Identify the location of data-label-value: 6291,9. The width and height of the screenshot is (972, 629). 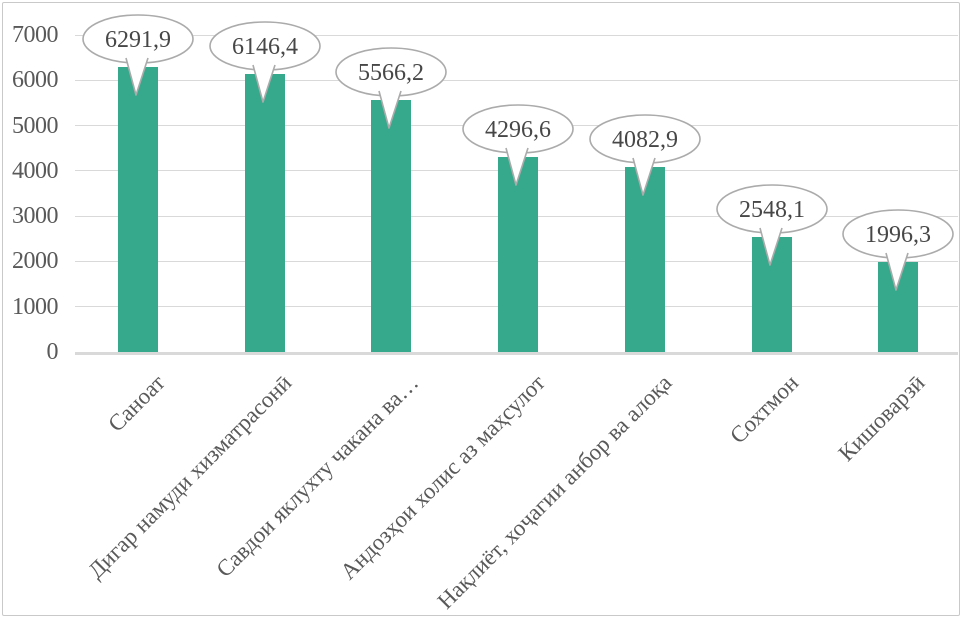
(138, 40).